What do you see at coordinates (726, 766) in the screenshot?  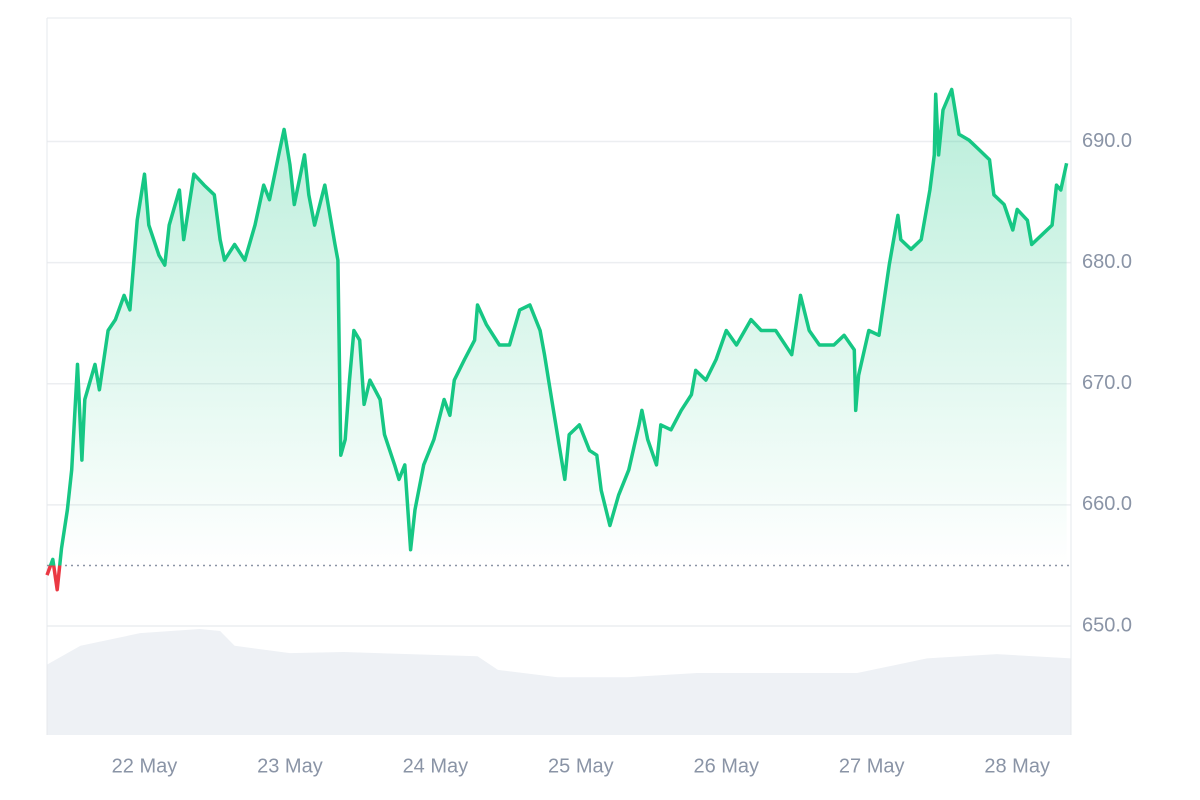 I see `x-tick-label: 26 May` at bounding box center [726, 766].